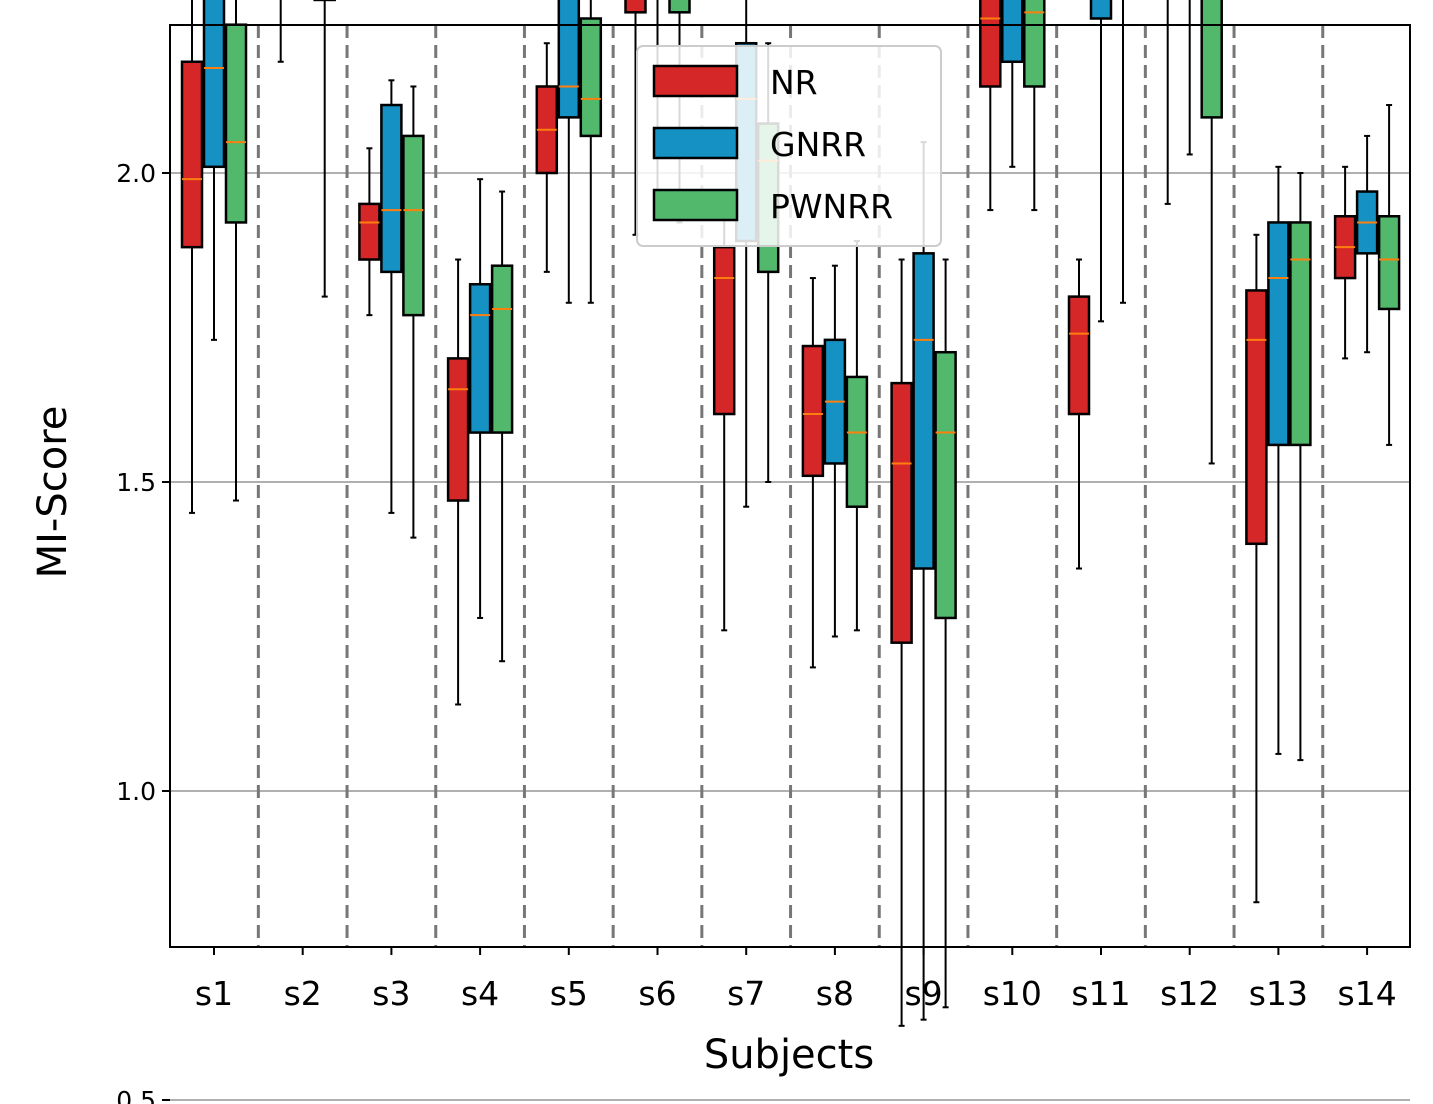 This screenshot has width=1433, height=1104. Describe the element at coordinates (831, 206) in the screenshot. I see `legend-label-pwnrr: PWNRR` at that location.